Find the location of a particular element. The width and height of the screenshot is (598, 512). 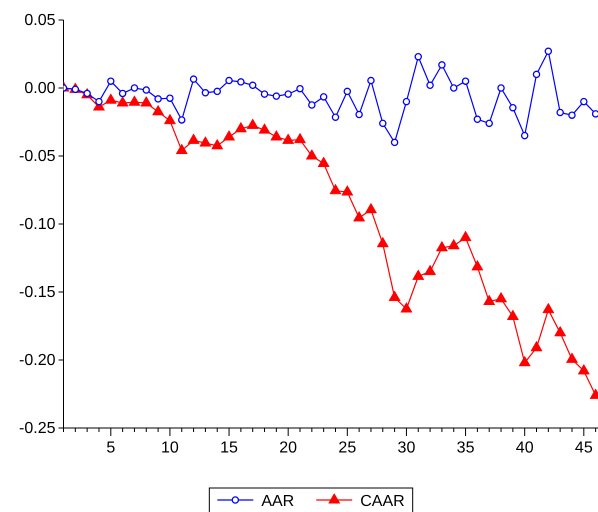

x-tick-label: 40 is located at coordinates (525, 448).